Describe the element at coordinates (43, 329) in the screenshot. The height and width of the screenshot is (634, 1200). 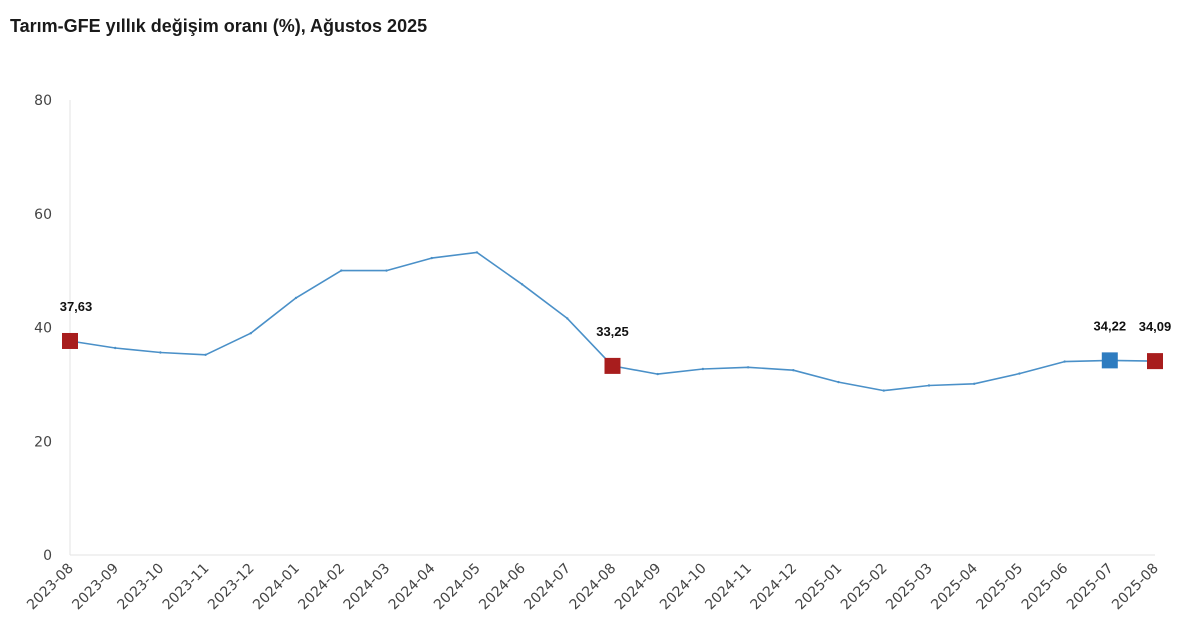
I see `y-tick-label: 40` at that location.